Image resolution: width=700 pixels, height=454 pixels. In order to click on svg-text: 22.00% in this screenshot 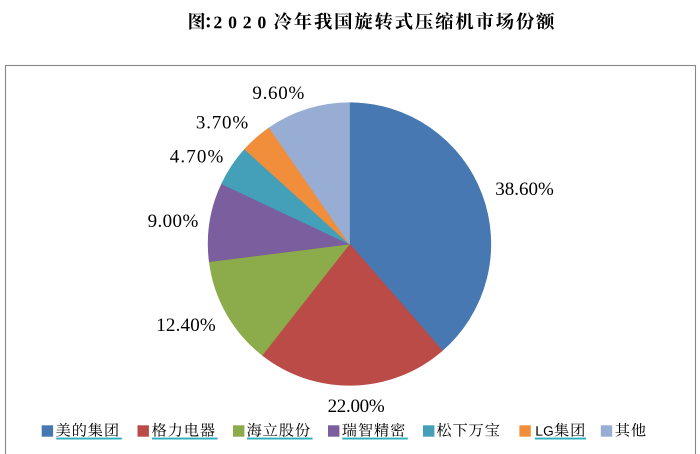, I will do `click(356, 406)`.